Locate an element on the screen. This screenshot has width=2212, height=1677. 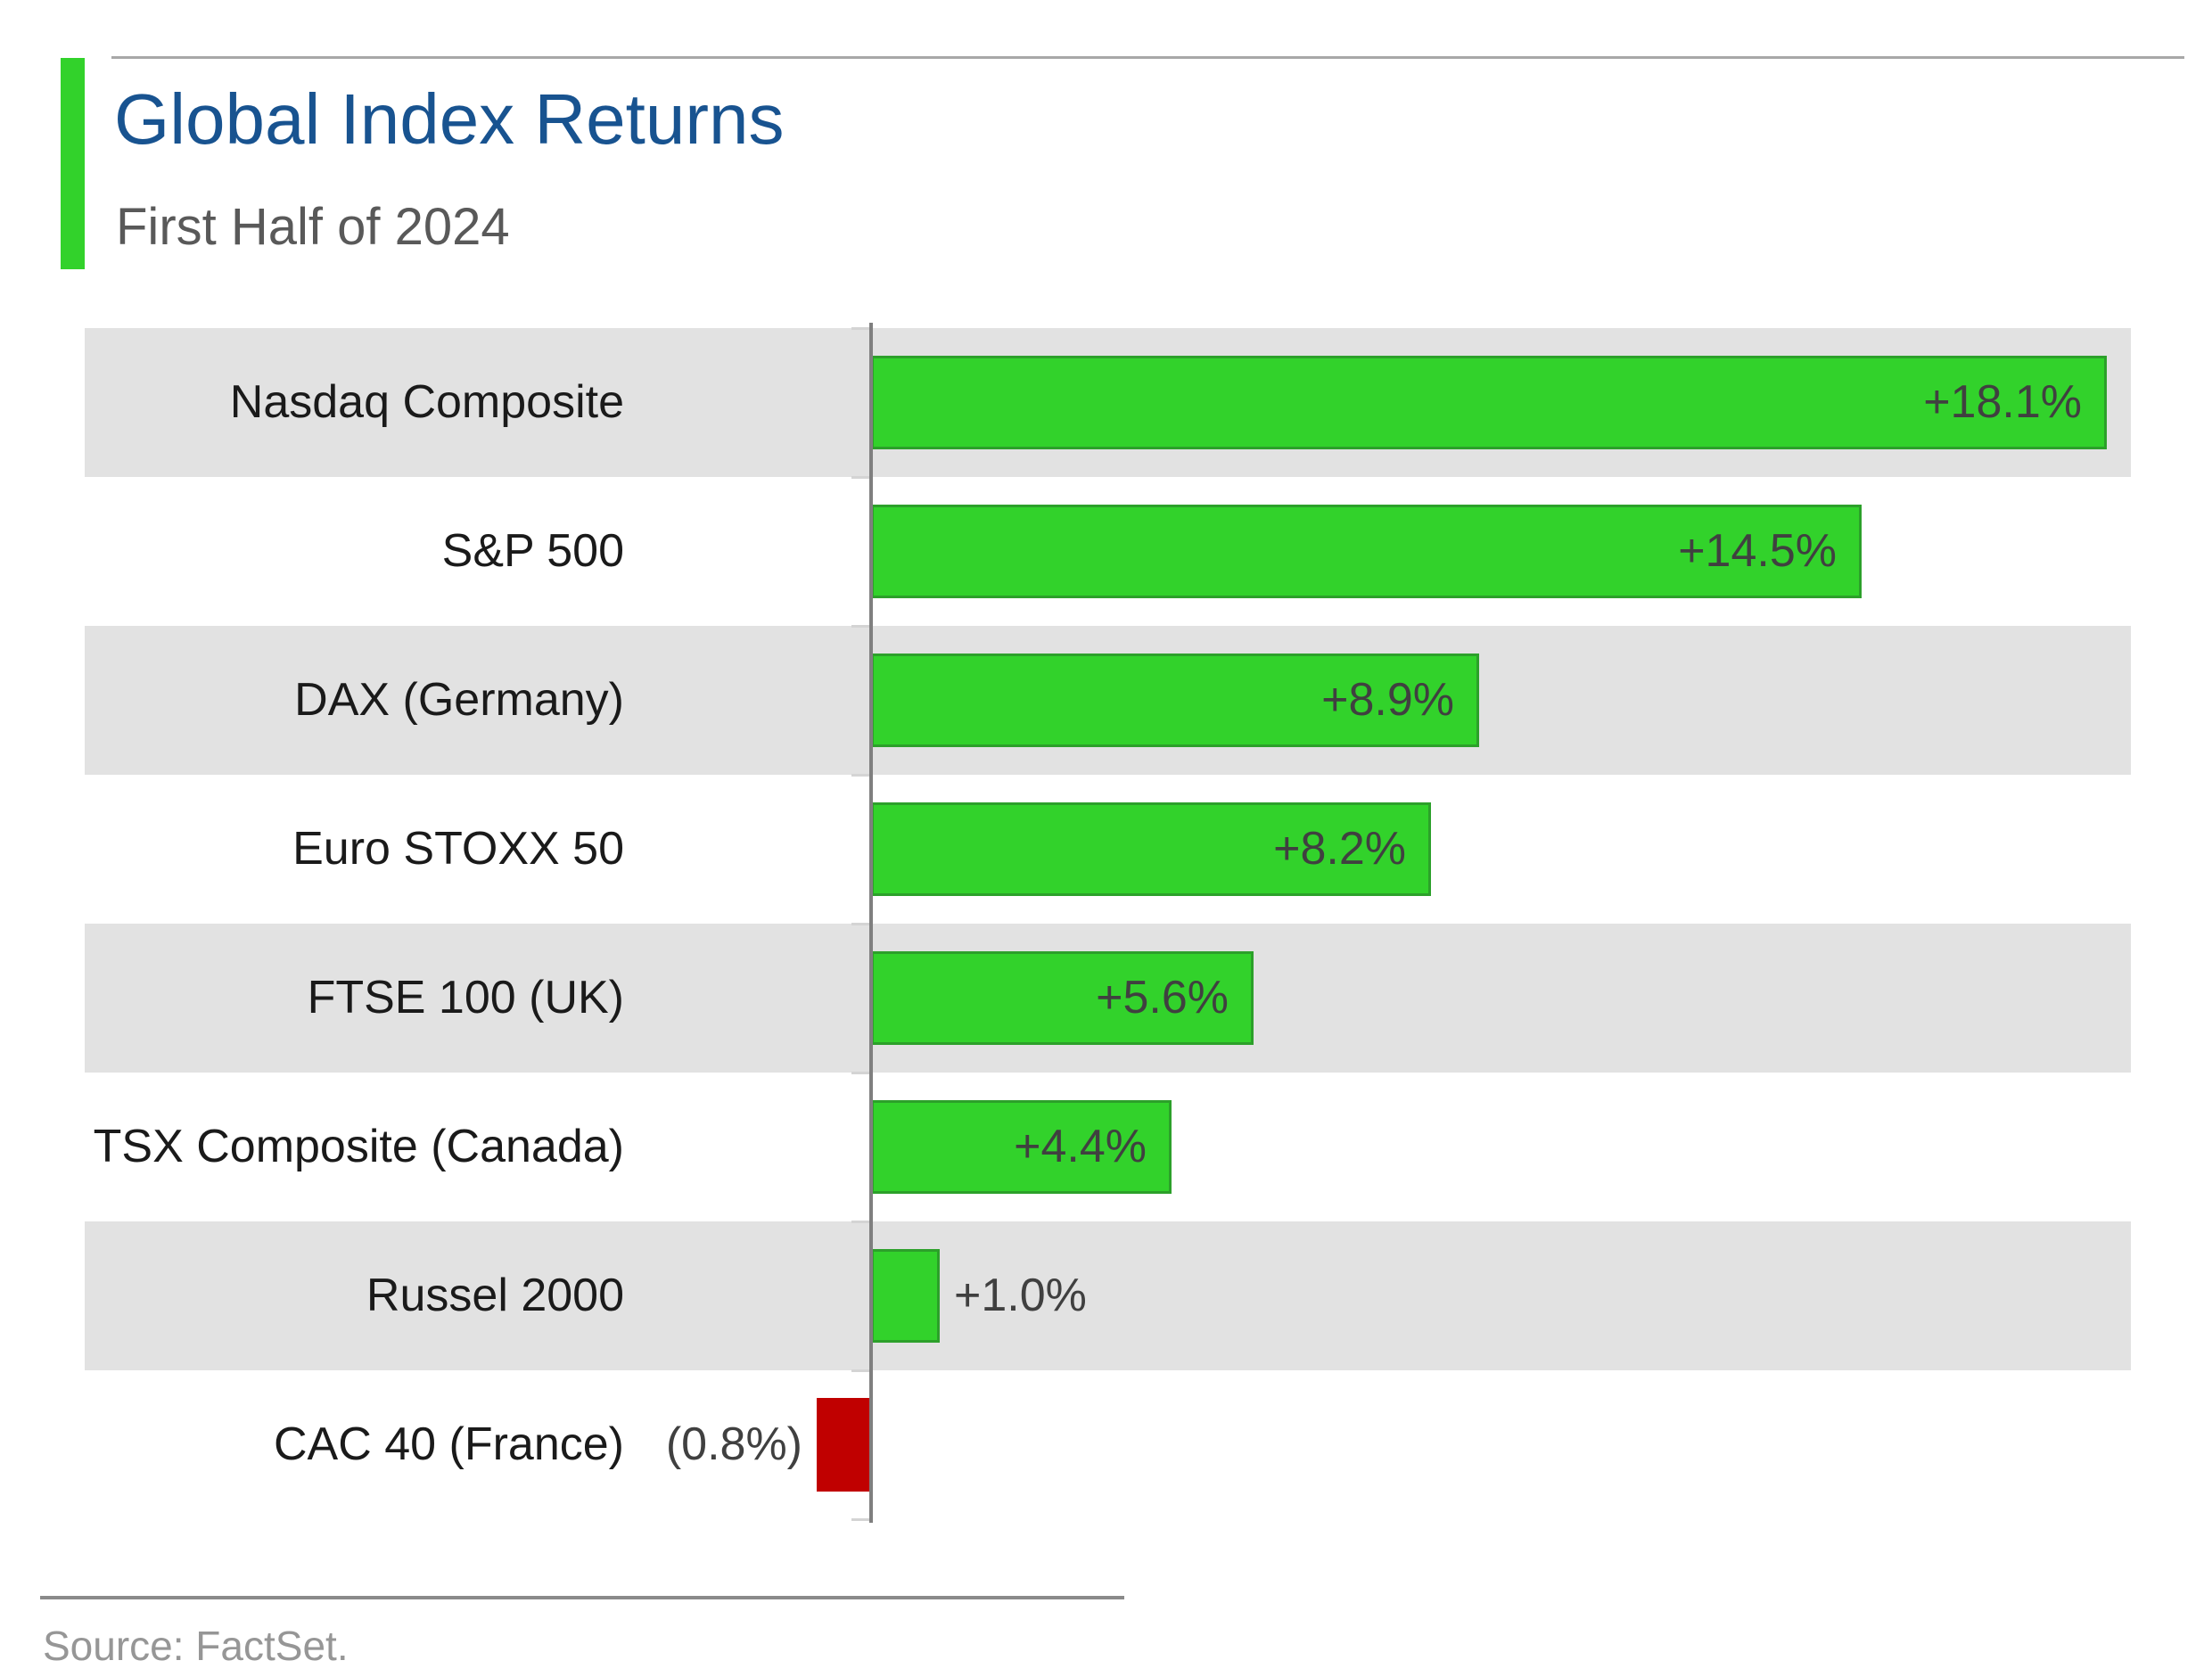
chart-subtitle: First Half of 2024 is located at coordinates (313, 227).